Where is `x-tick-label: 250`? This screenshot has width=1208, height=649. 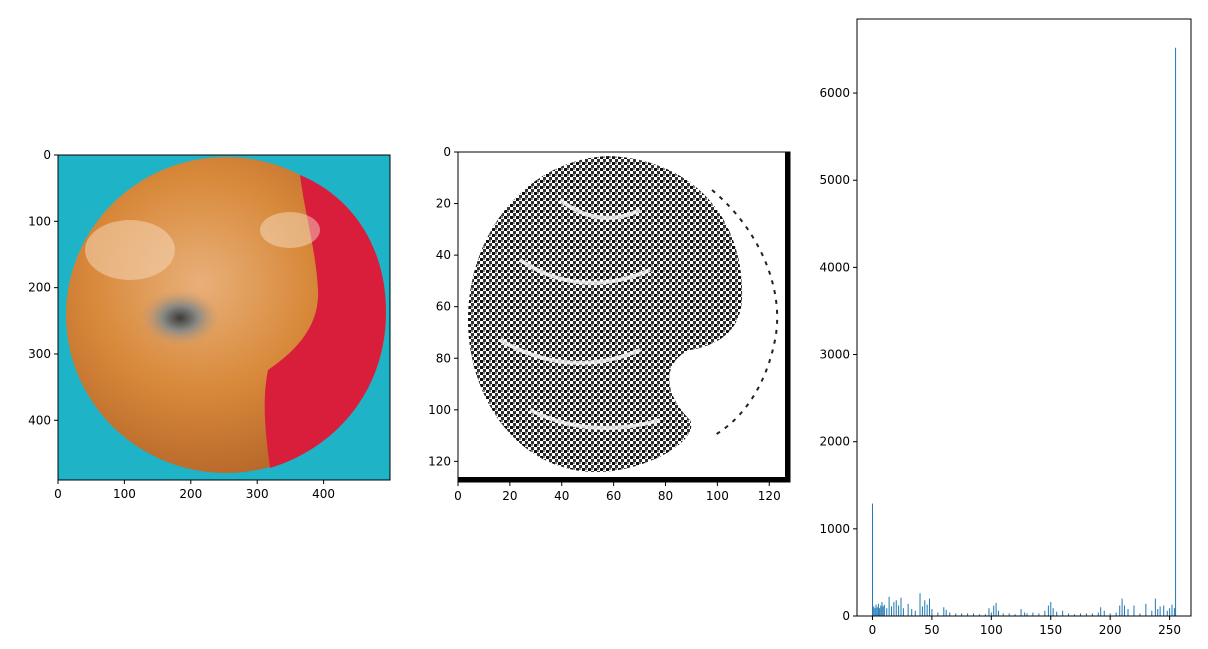 x-tick-label: 250 is located at coordinates (1169, 630).